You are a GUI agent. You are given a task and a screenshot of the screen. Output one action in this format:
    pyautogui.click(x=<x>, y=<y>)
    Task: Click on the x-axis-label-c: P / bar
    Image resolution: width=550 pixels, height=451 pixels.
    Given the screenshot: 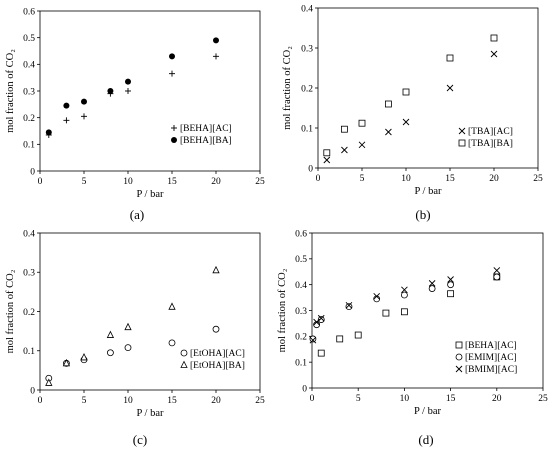 What is the action you would take?
    pyautogui.click(x=150, y=413)
    